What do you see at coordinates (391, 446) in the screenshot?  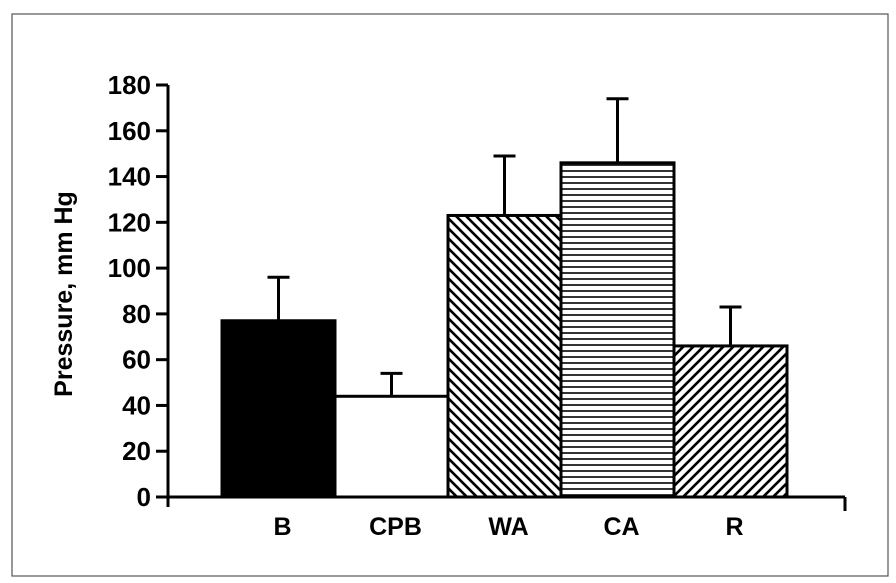 I see `bar-cpb` at bounding box center [391, 446].